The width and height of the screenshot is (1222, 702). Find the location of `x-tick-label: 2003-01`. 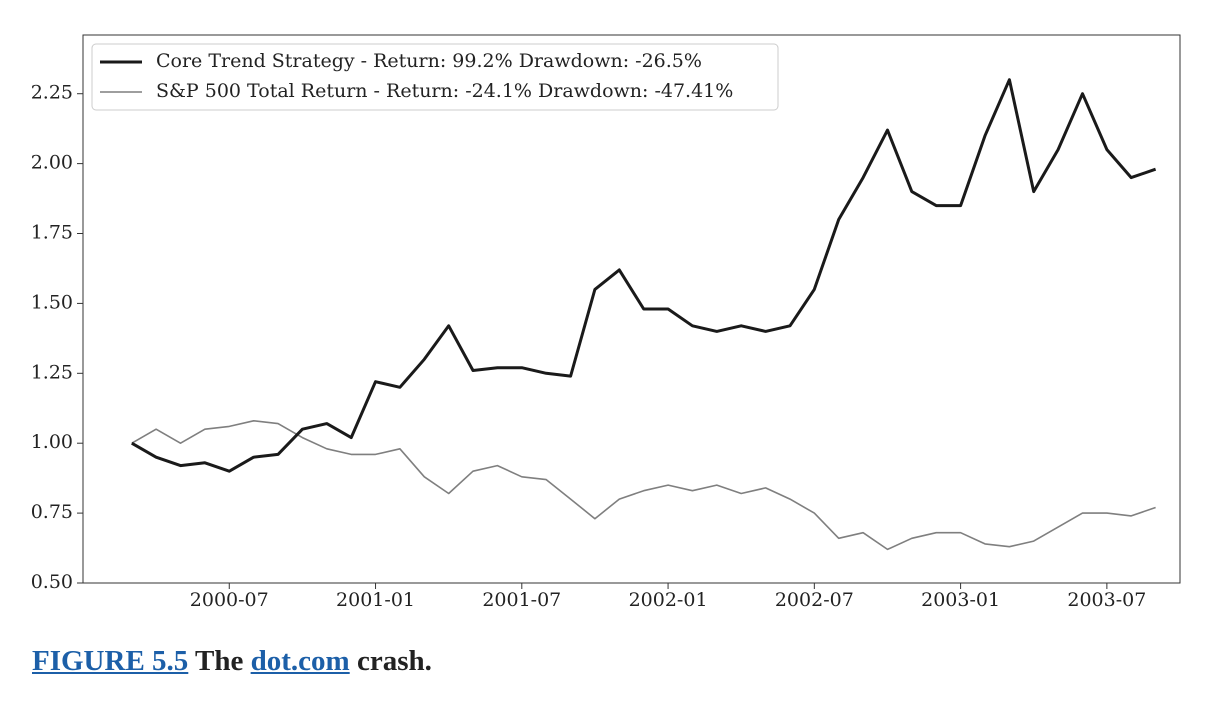

x-tick-label: 2003-01 is located at coordinates (960, 600).